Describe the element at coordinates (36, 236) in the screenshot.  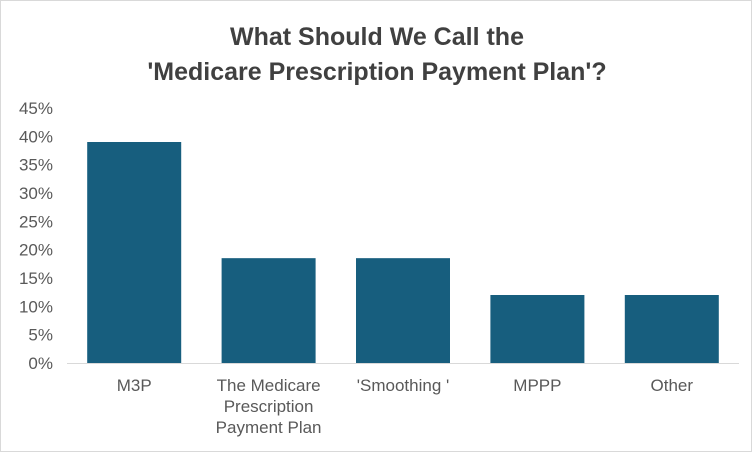
I see `y-axis: 0% 5% 10% 15% 20% 25% 30% 35% 40% 45%` at that location.